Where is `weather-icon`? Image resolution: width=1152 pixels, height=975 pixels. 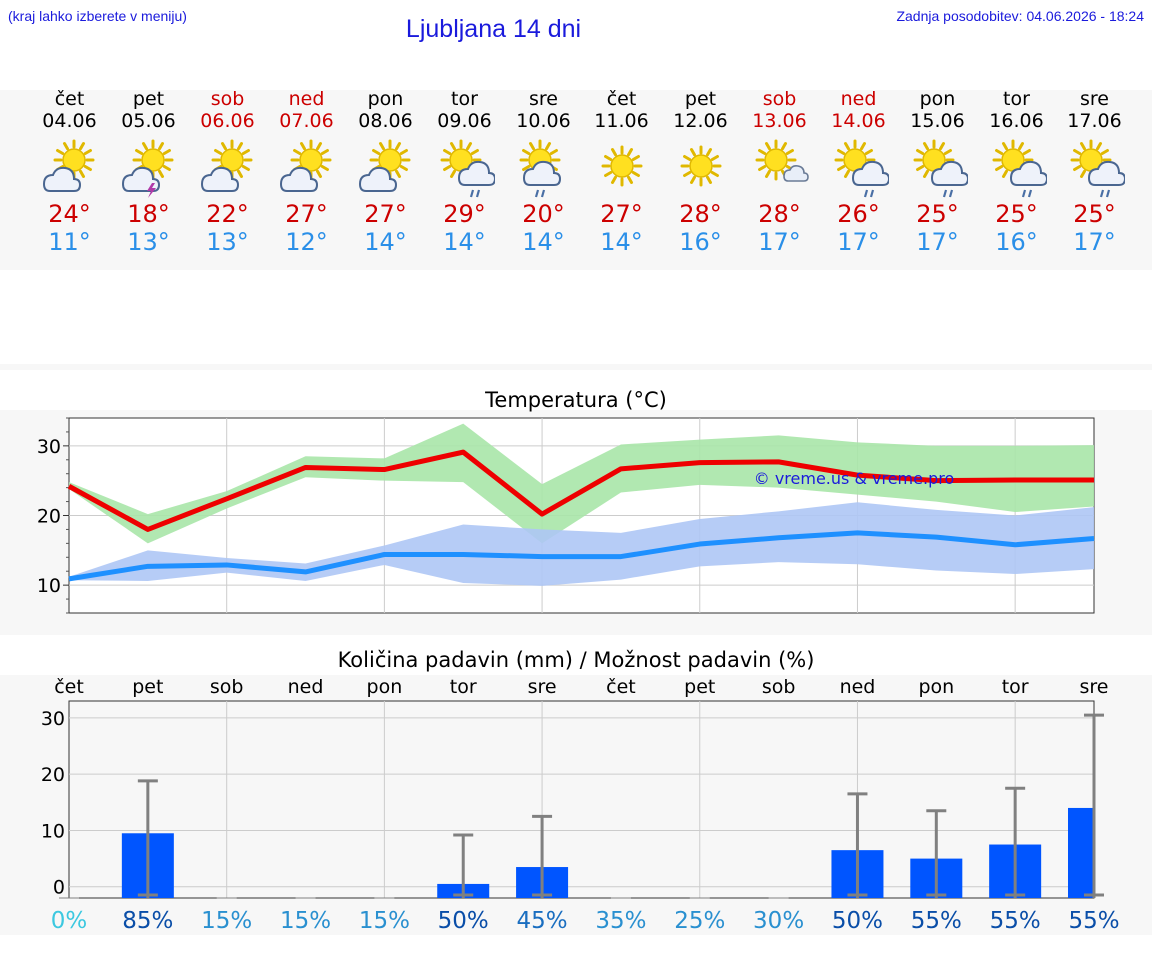 weather-icon is located at coordinates (700, 168).